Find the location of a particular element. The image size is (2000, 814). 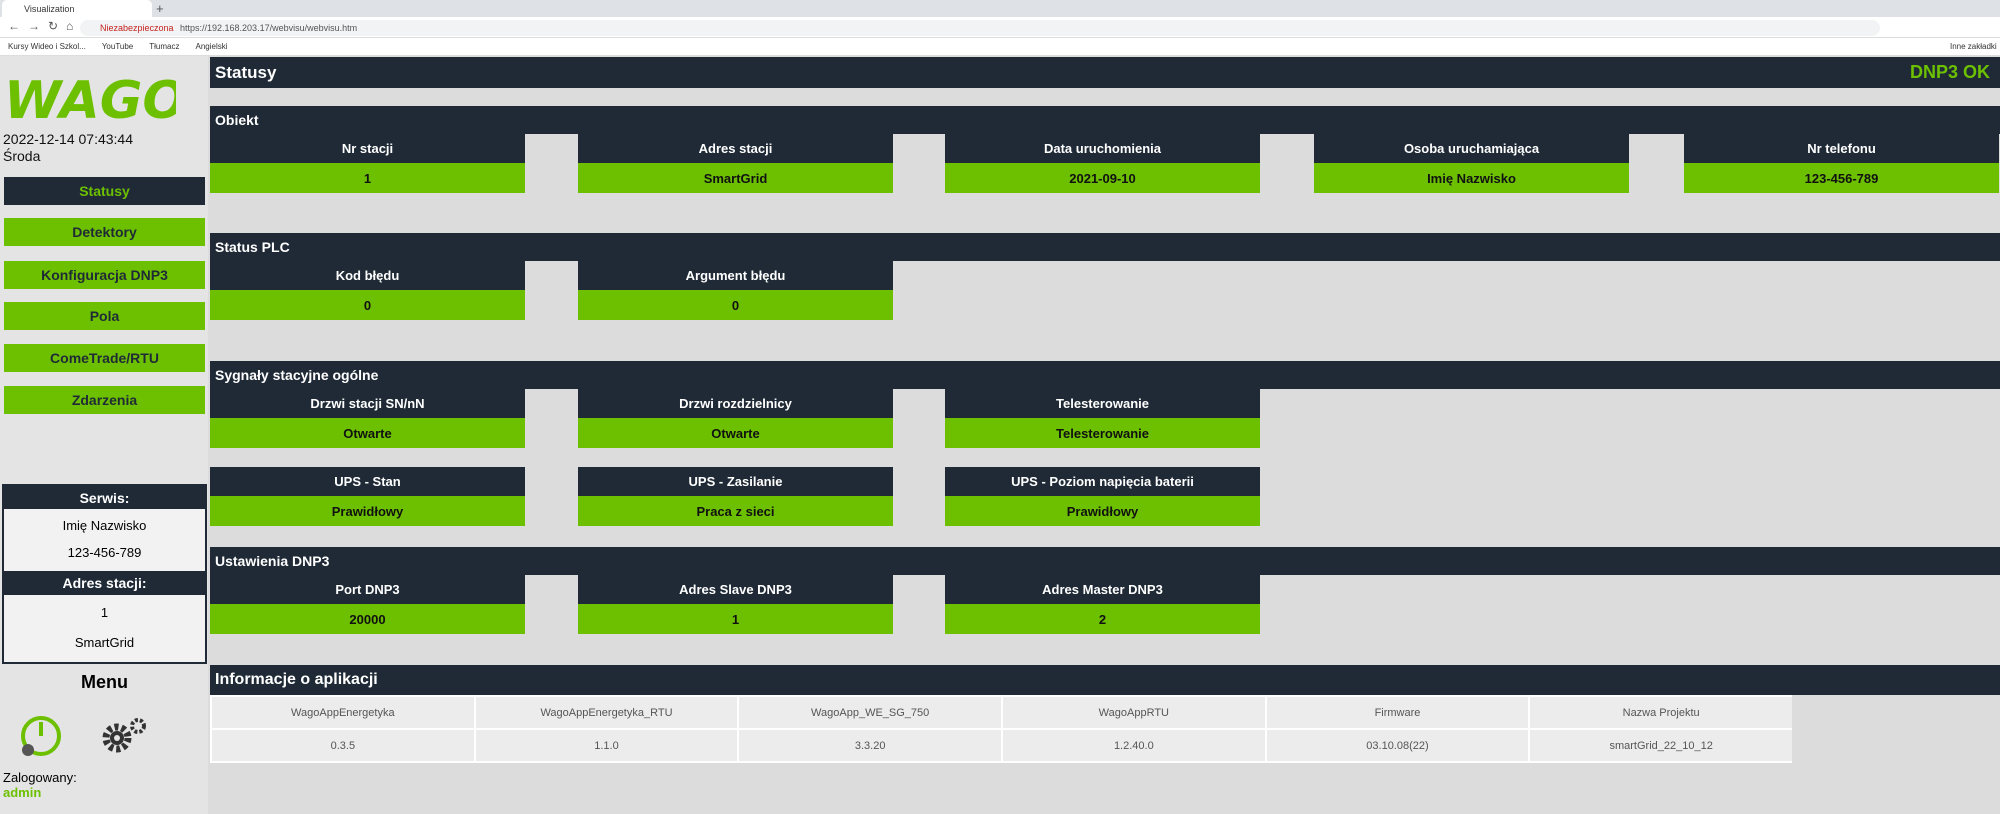

nav-button: Pola is located at coordinates (104, 316).